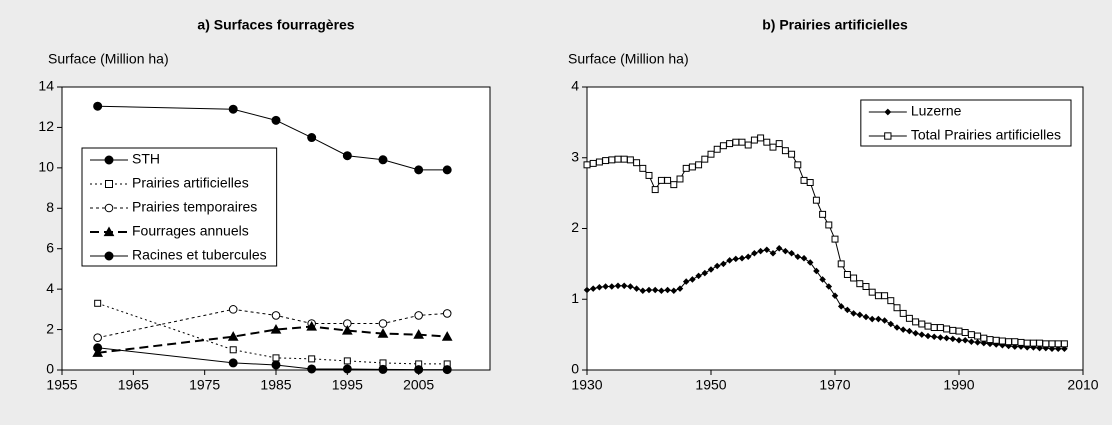  What do you see at coordinates (835, 25) in the screenshot?
I see `chart-title: b) Prairies artificielles` at bounding box center [835, 25].